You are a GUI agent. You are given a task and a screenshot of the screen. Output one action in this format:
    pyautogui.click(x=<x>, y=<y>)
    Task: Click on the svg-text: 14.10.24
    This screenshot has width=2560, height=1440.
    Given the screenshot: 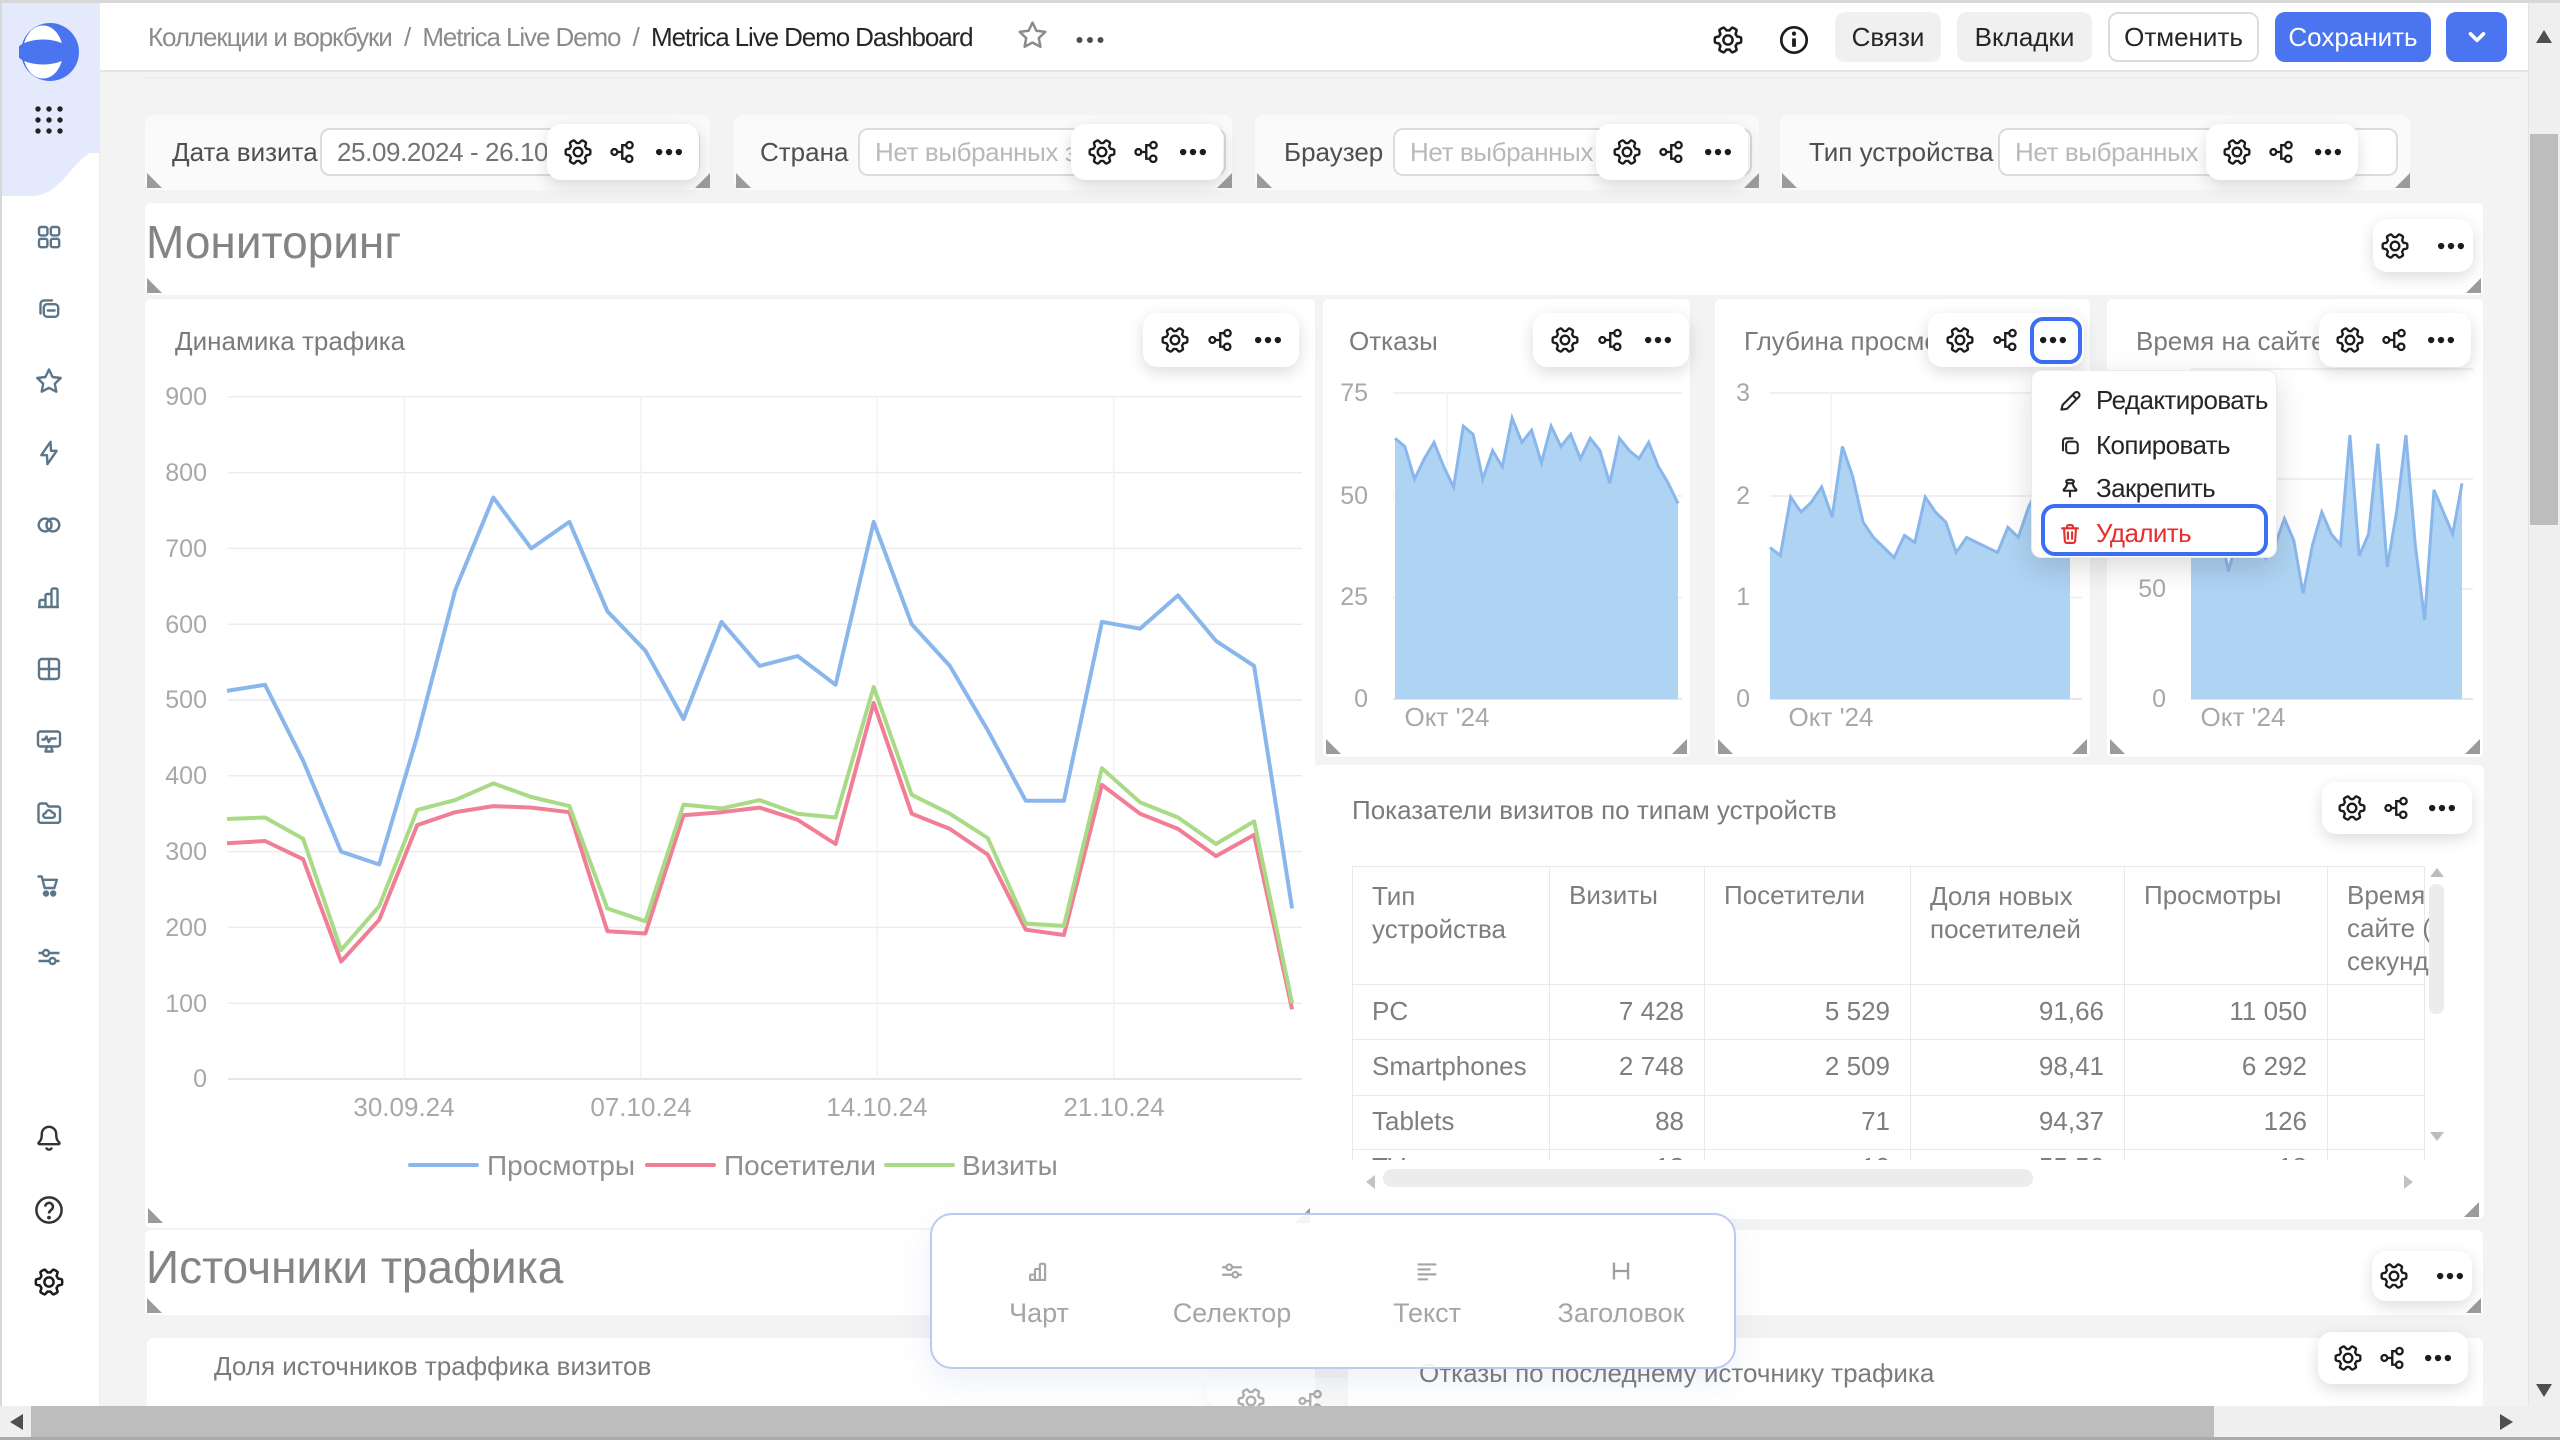 What is the action you would take?
    pyautogui.click(x=876, y=1107)
    